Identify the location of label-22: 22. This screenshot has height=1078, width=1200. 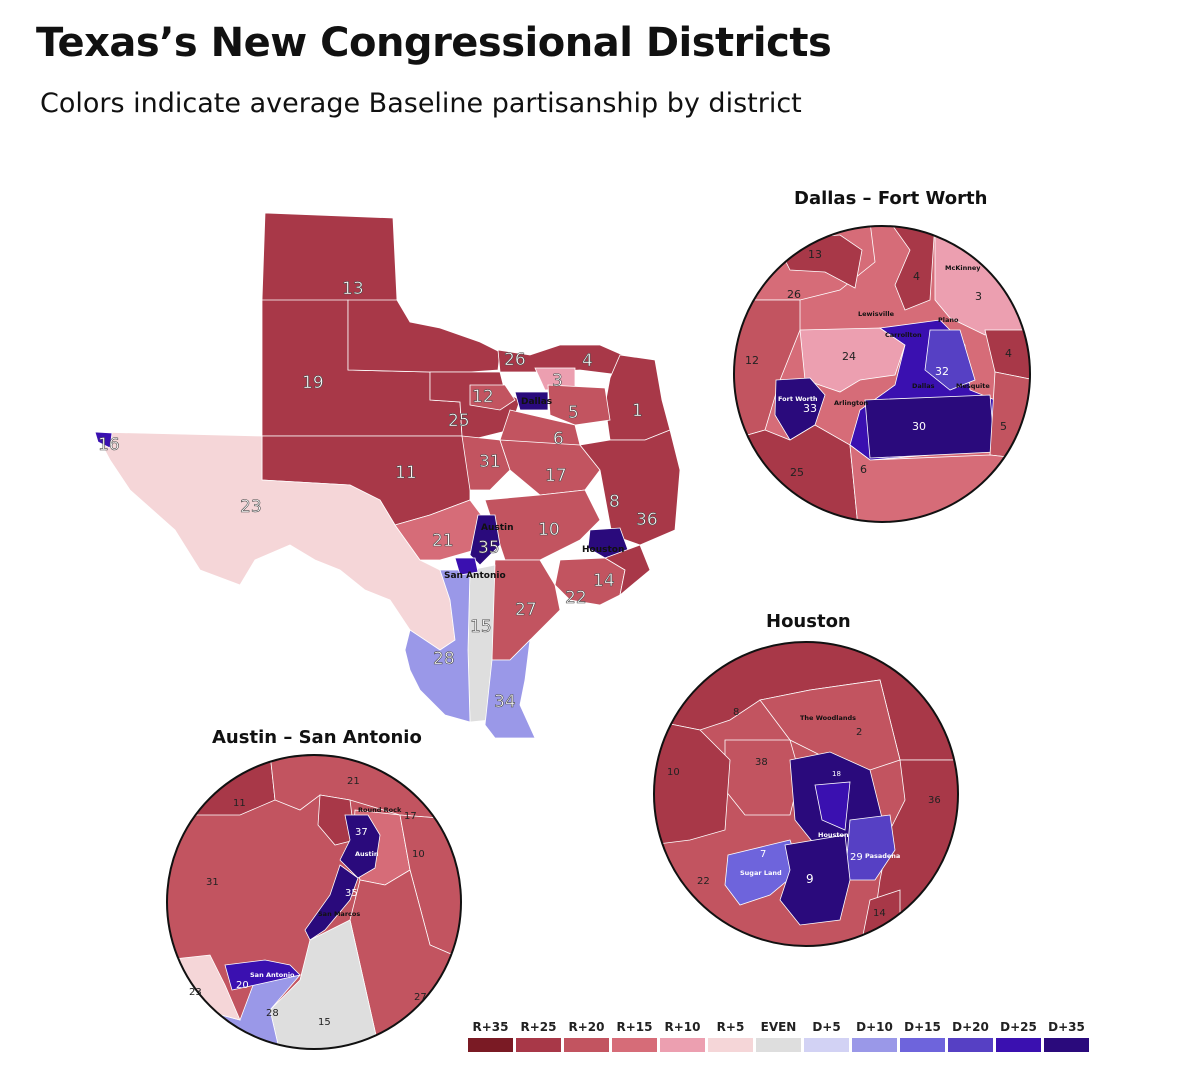
(576, 598).